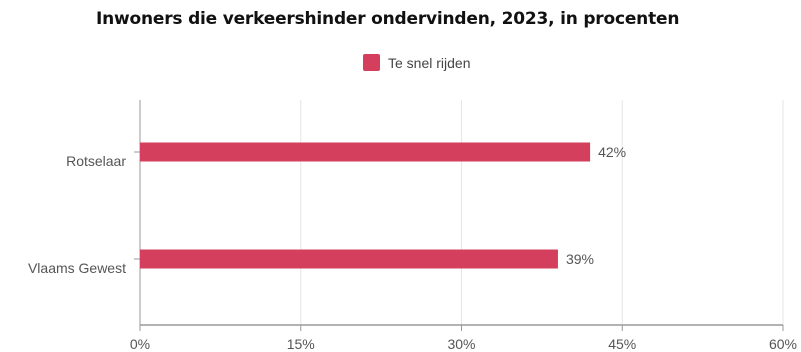 The image size is (801, 352). I want to click on legend-label: Te snel rijden, so click(429, 62).